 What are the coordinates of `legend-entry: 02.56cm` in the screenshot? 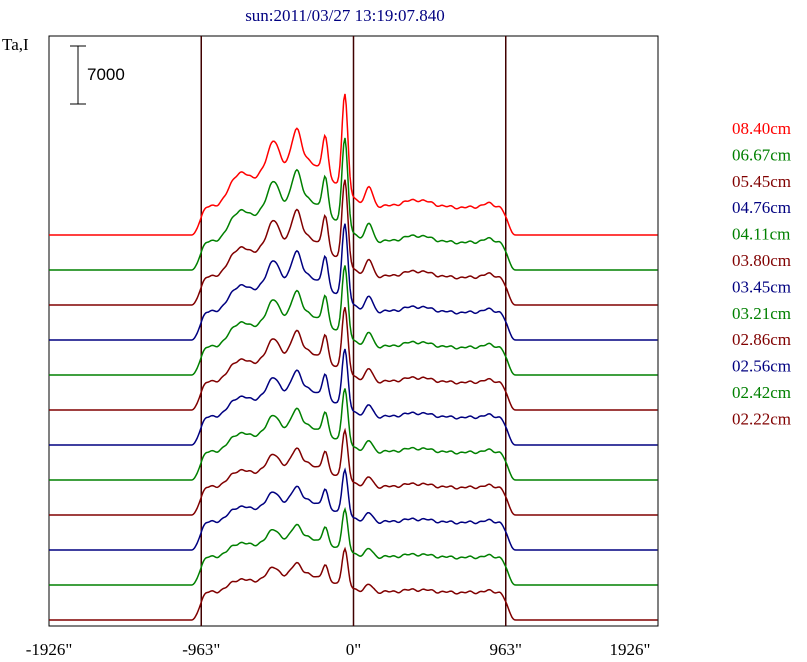 It's located at (761, 366).